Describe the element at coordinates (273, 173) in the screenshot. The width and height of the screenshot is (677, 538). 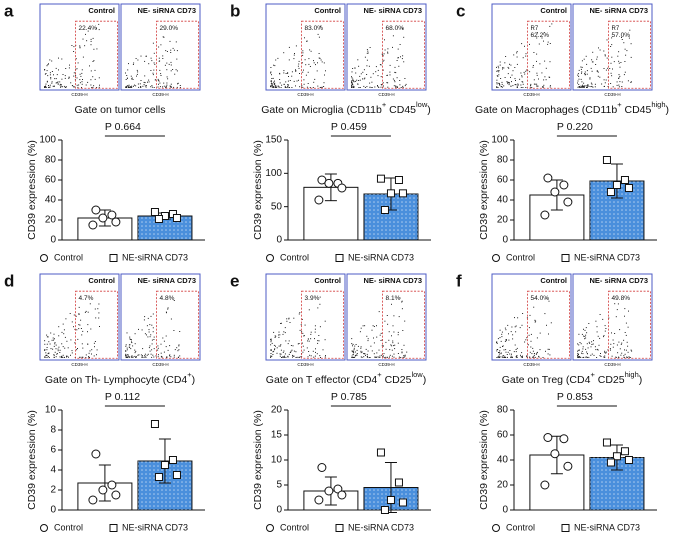
I see `y-tick-label: 100` at that location.